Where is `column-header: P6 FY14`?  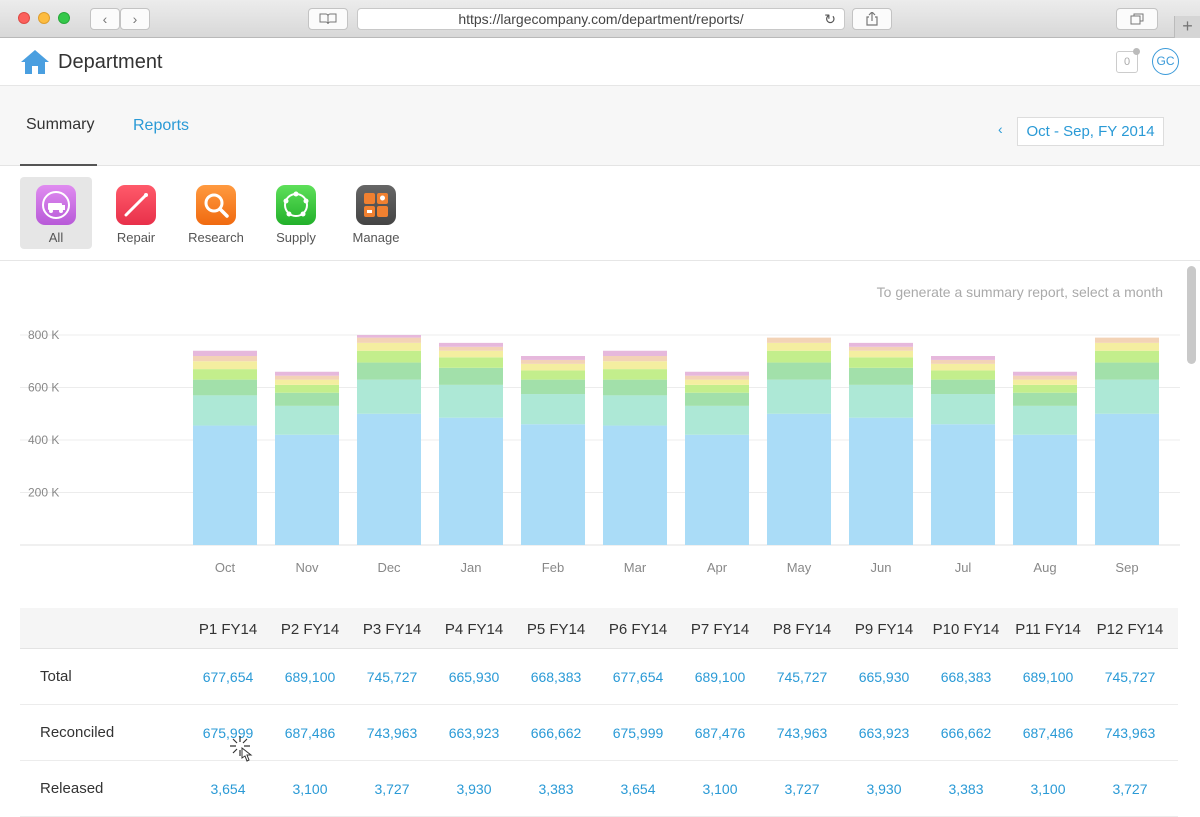
column-header: P6 FY14 is located at coordinates (638, 629).